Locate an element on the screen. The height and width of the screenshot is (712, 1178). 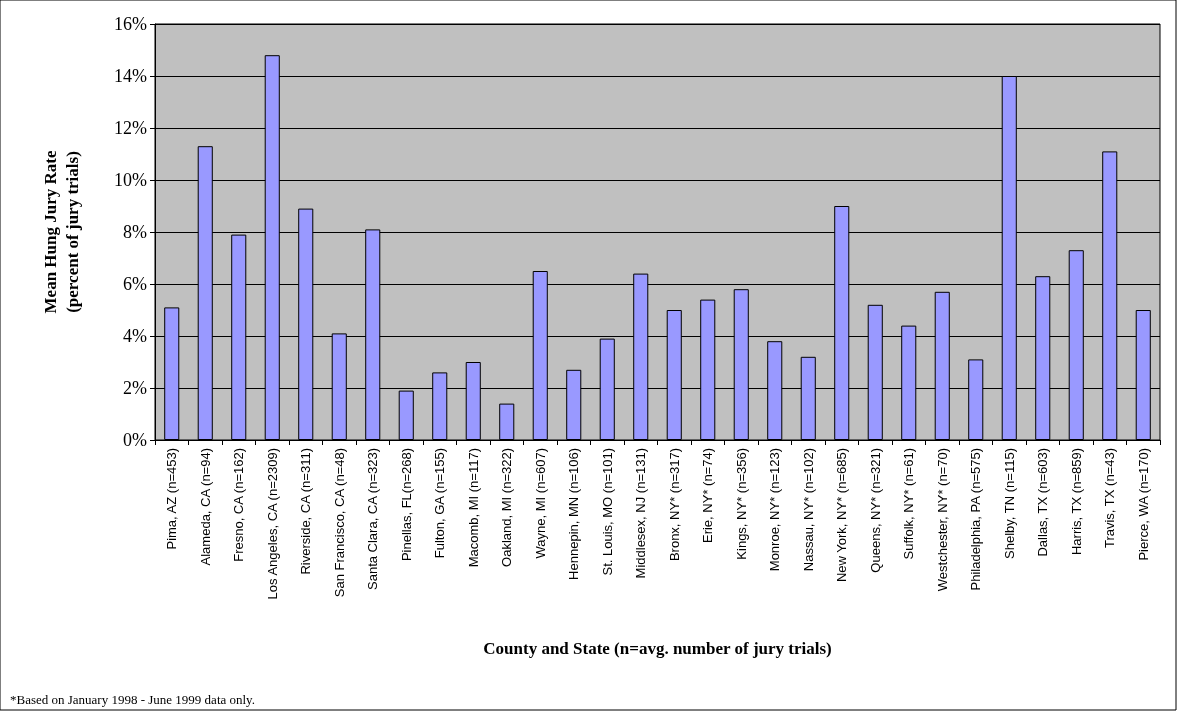
x-tick-label: Alameda, CA (n=94) is located at coordinates (205, 507).